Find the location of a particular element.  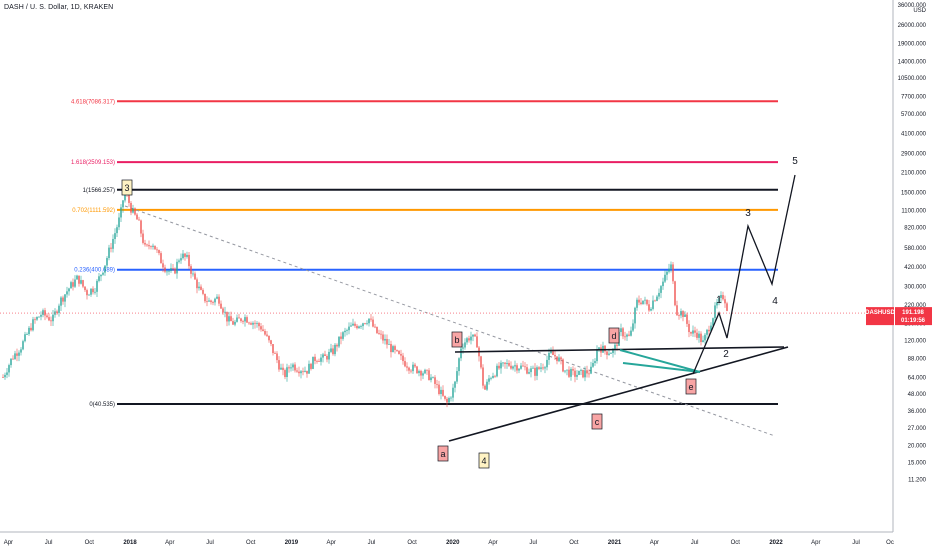

price-tick-label: 11.200 is located at coordinates (917, 480).